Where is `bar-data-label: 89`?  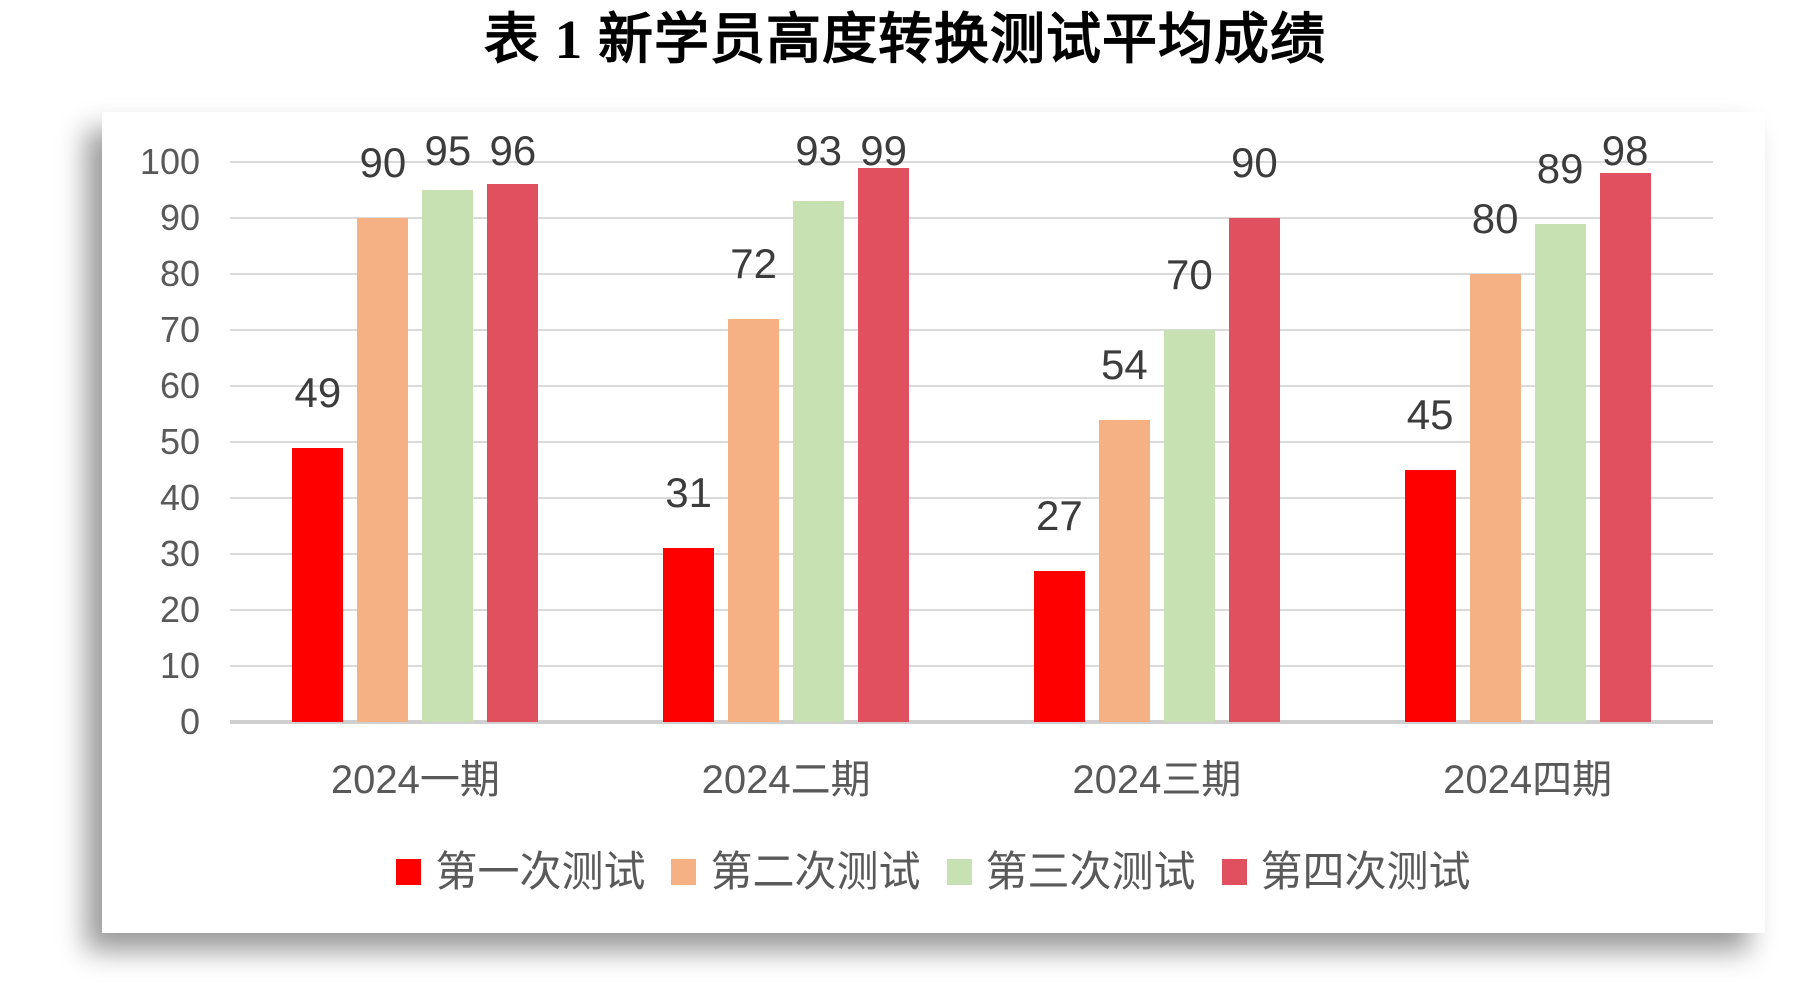 bar-data-label: 89 is located at coordinates (1560, 168).